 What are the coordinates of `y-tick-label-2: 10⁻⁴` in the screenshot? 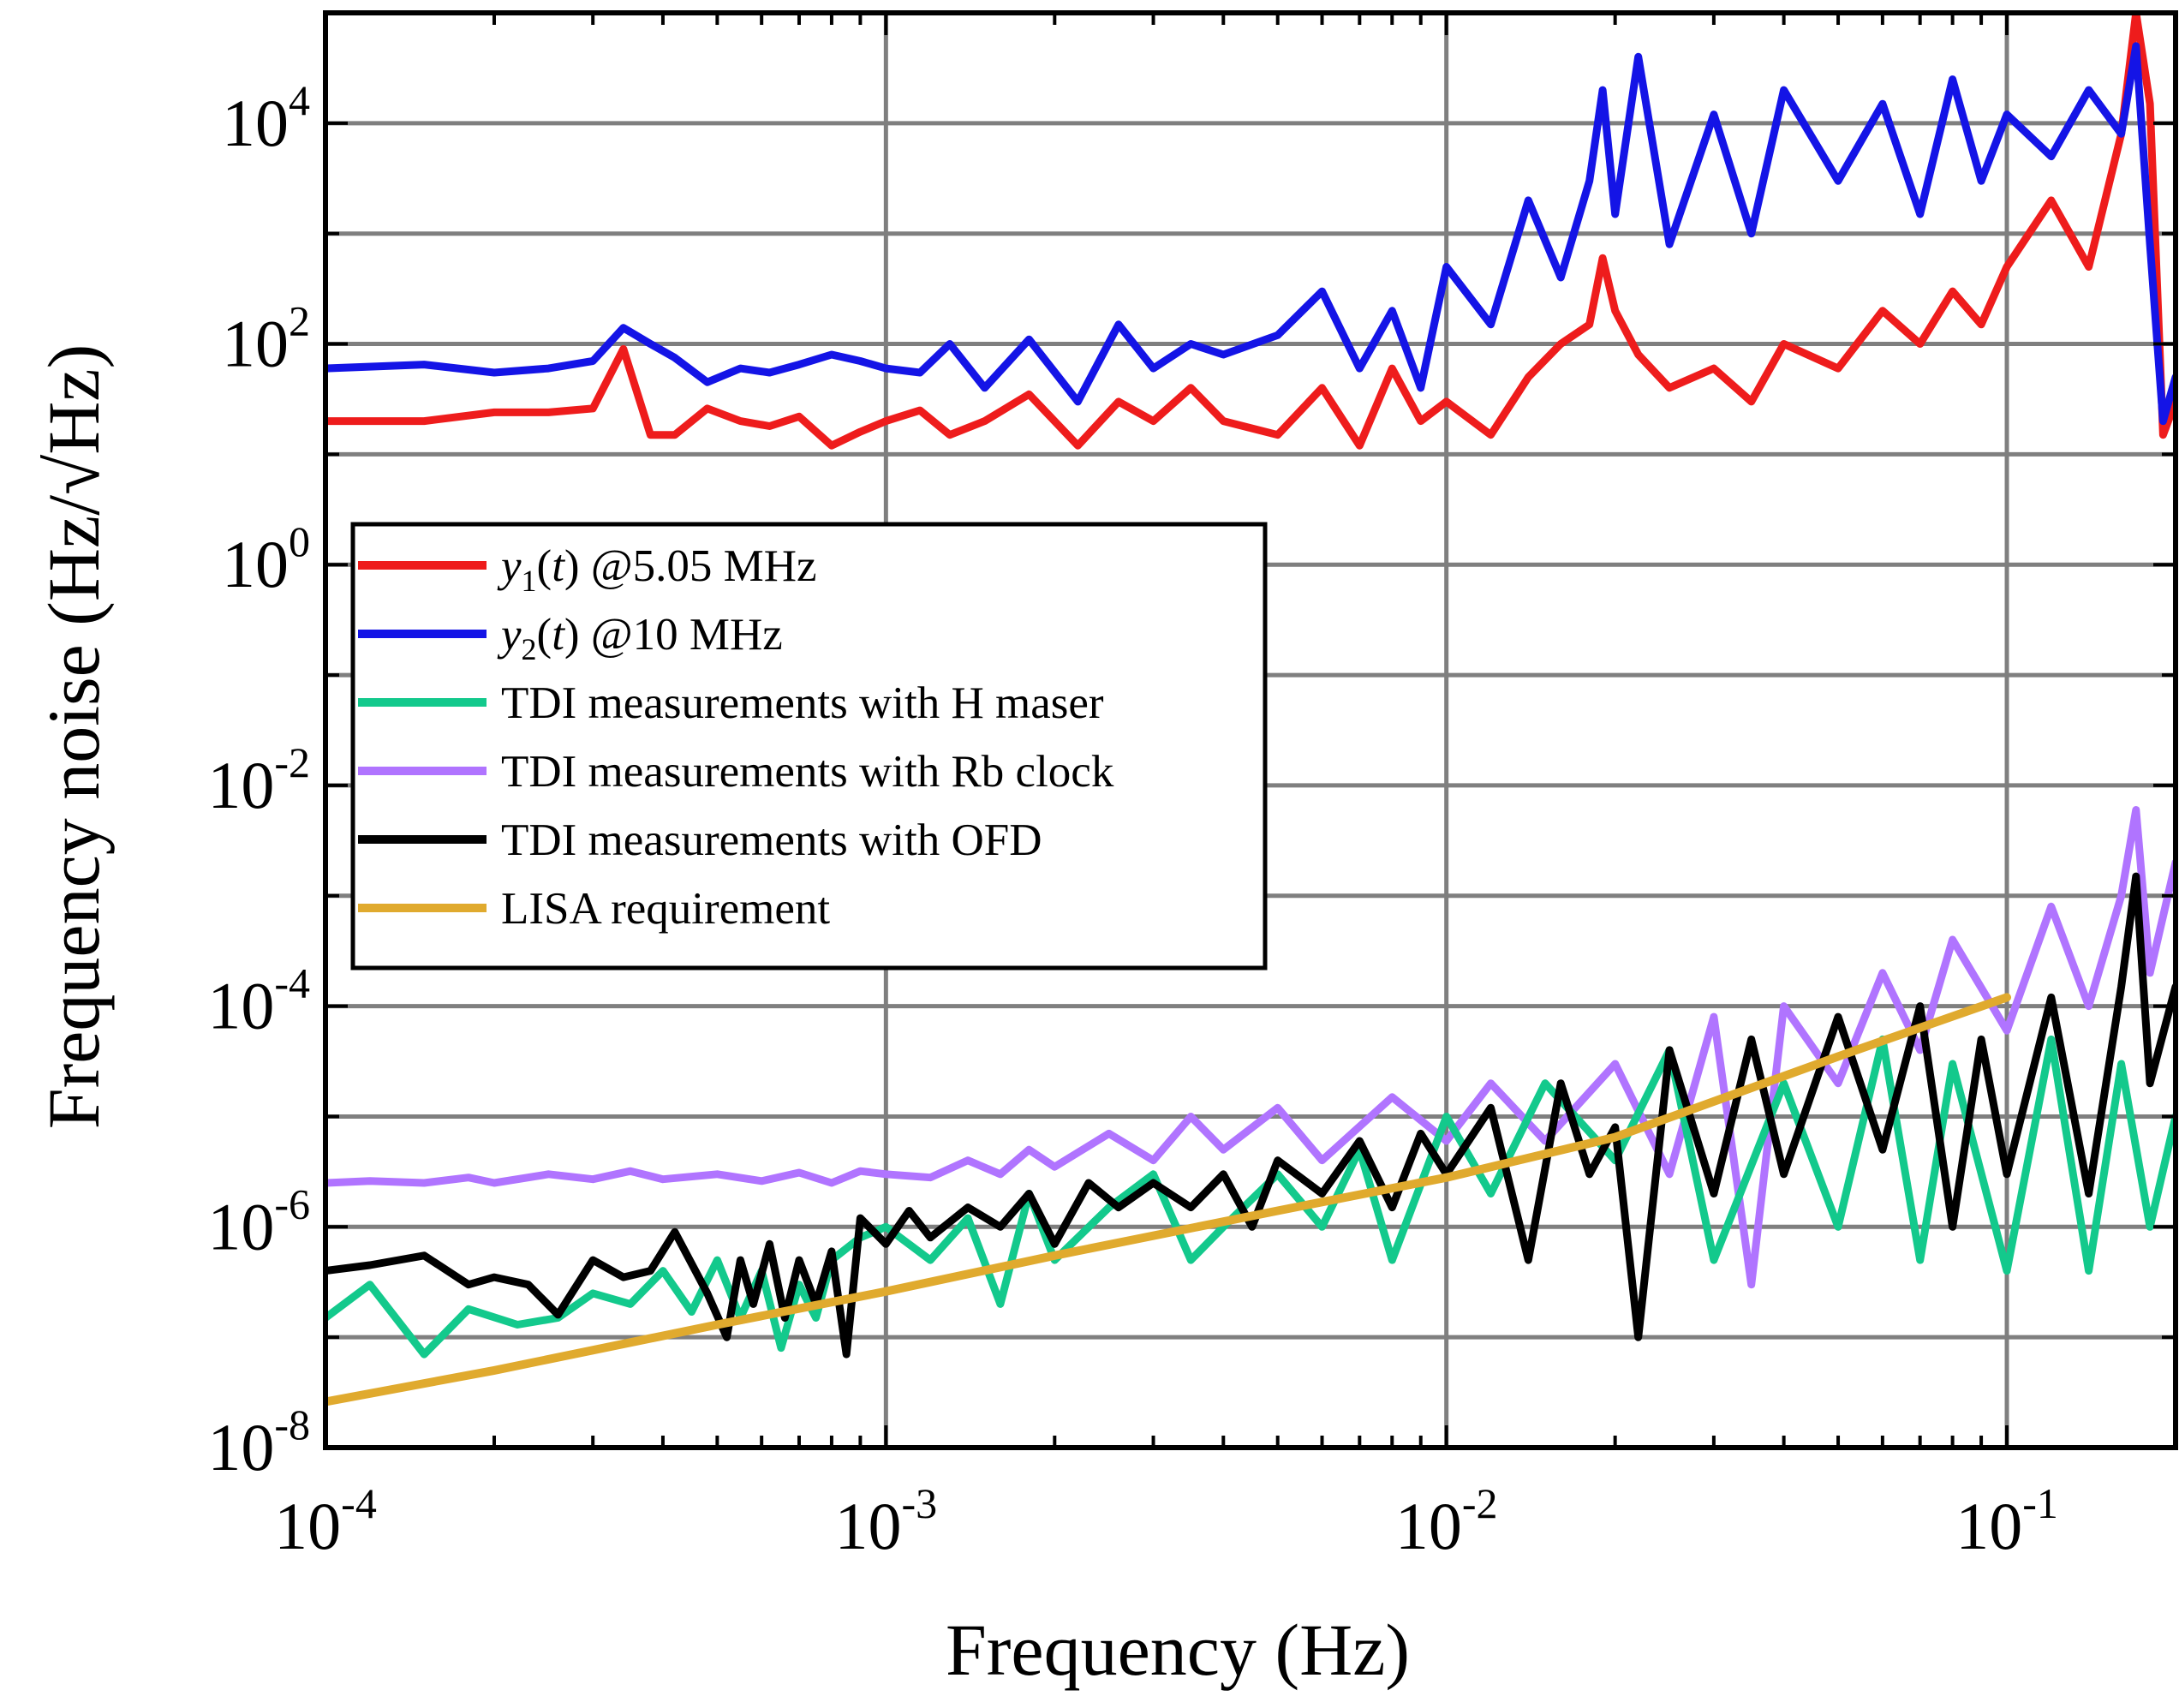 It's located at (258, 1001).